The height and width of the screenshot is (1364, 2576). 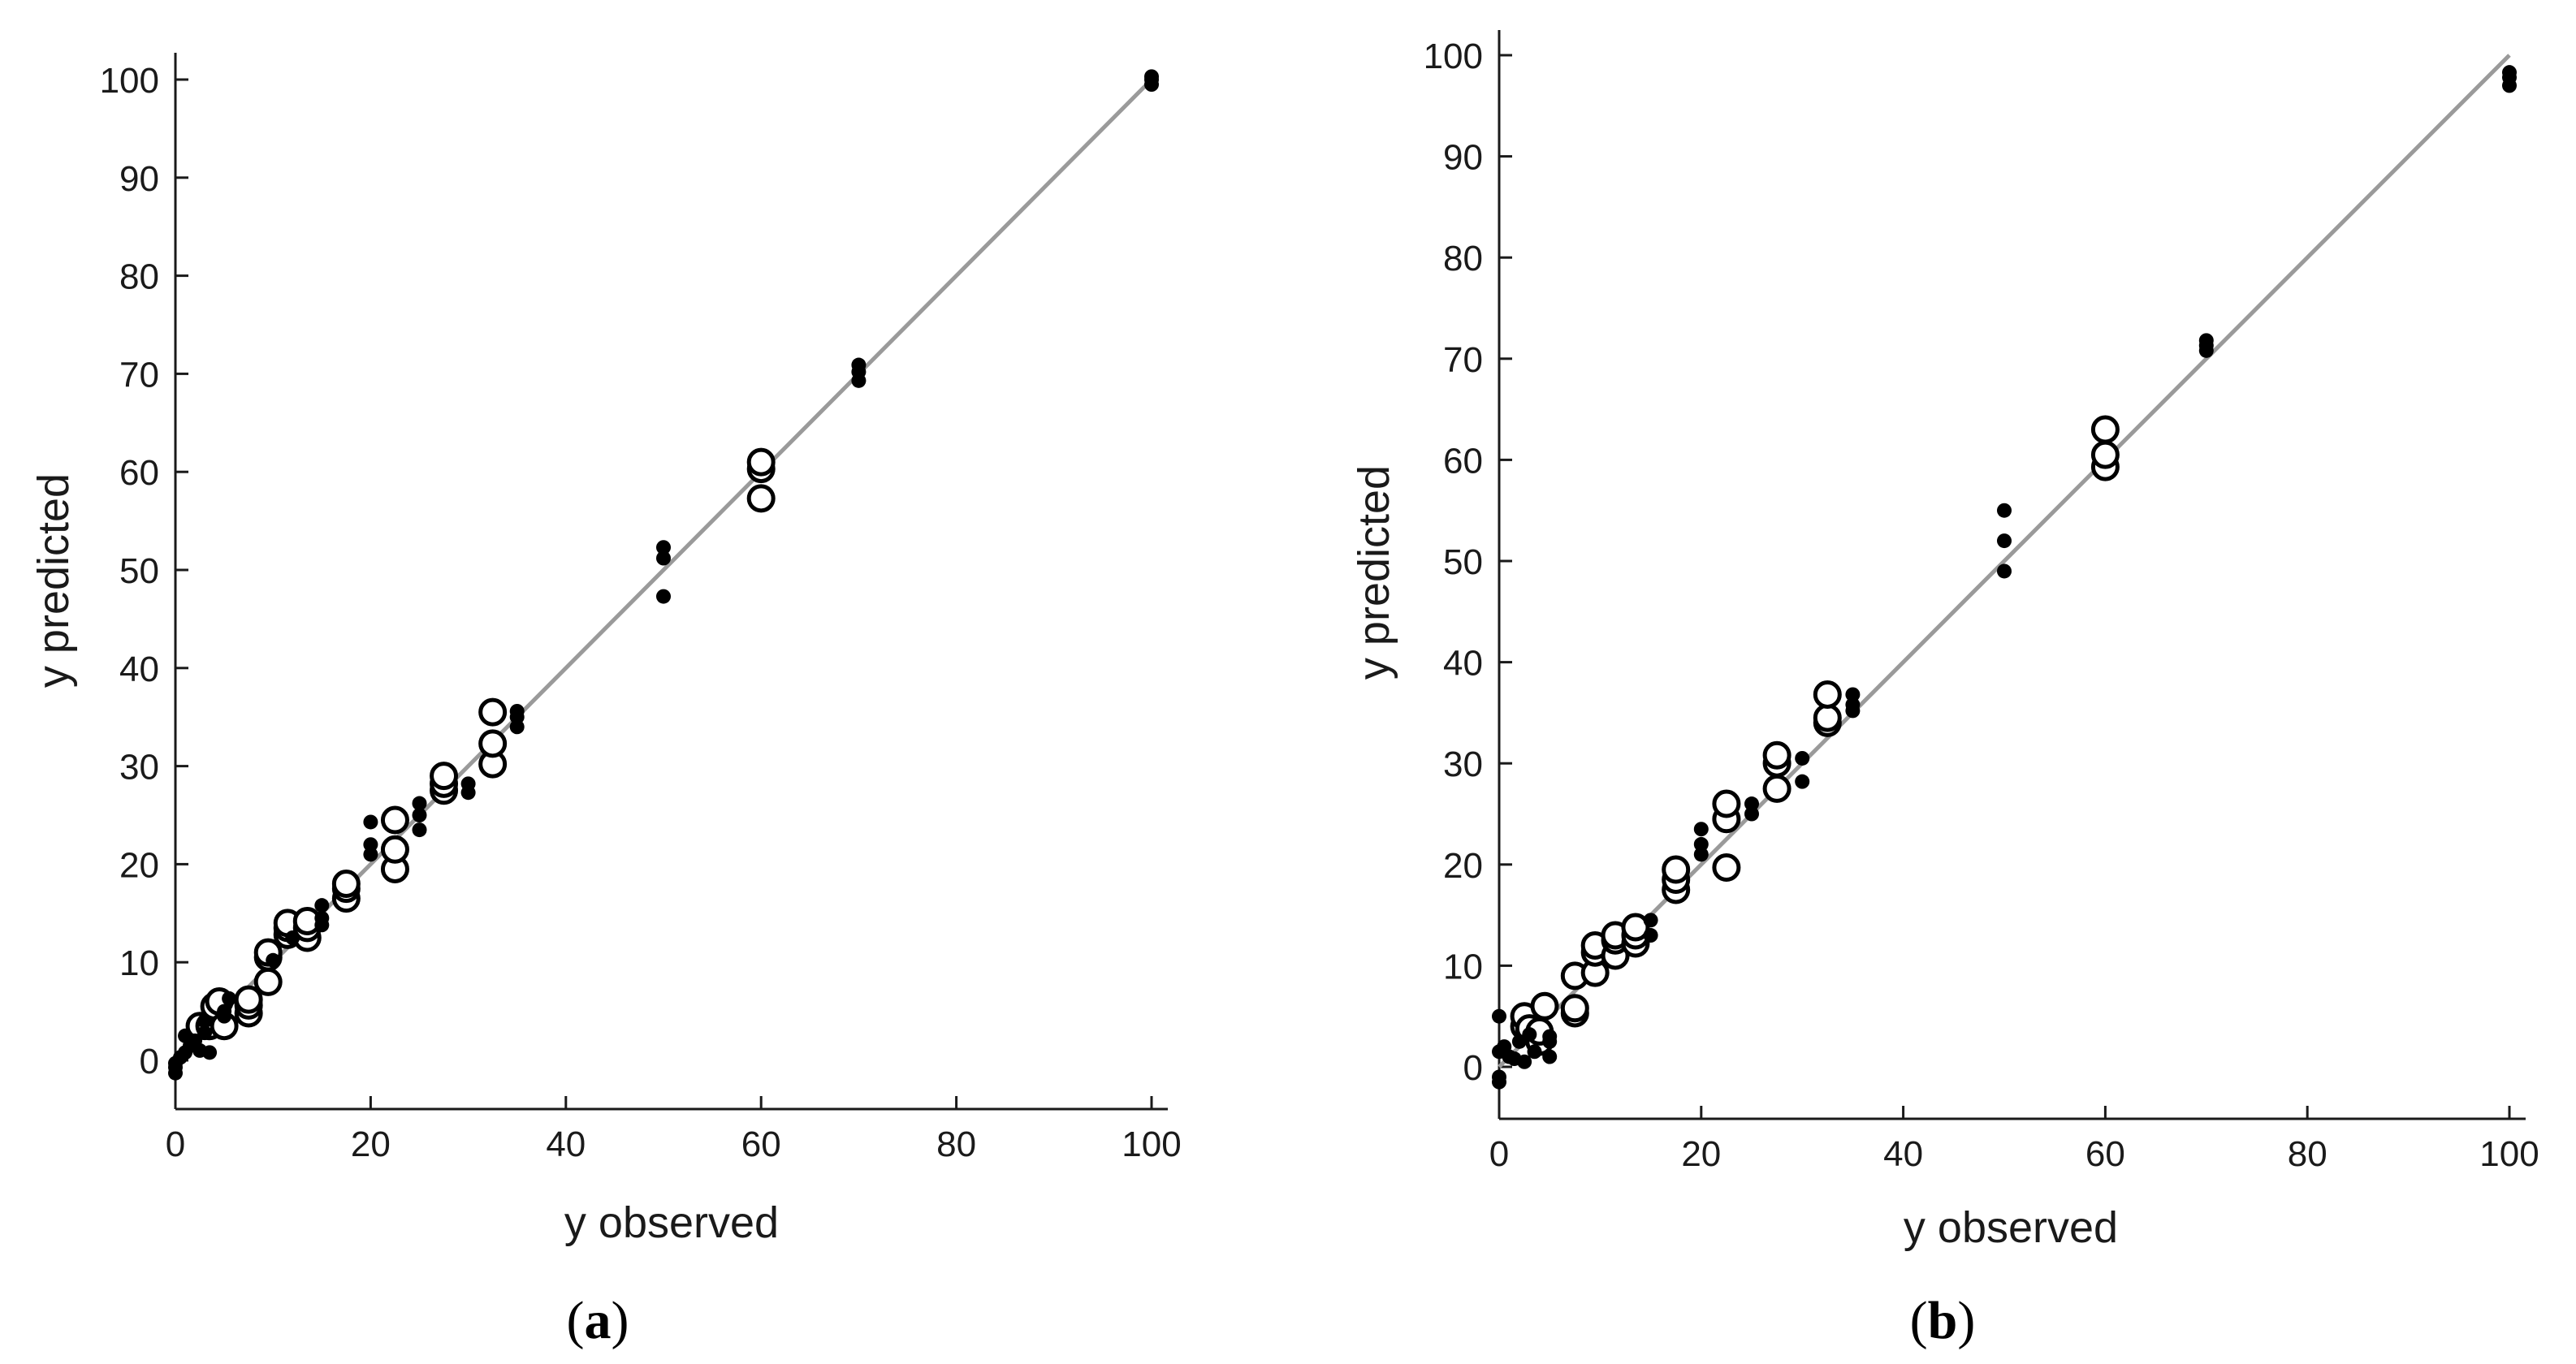 What do you see at coordinates (1463, 461) in the screenshot?
I see `y-tick-label: 60` at bounding box center [1463, 461].